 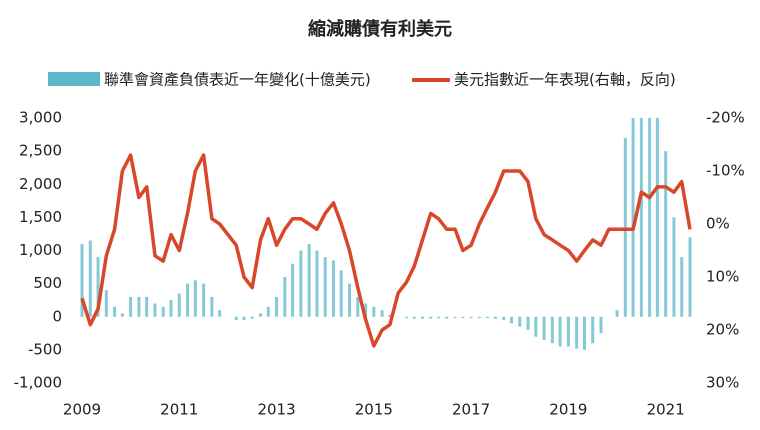 I want to click on x-tick-label: 2015, so click(x=374, y=410).